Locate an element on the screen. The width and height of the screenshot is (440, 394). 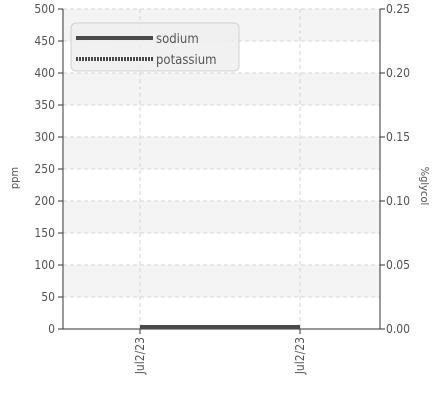
y-tick-label: 0 is located at coordinates (51, 329).